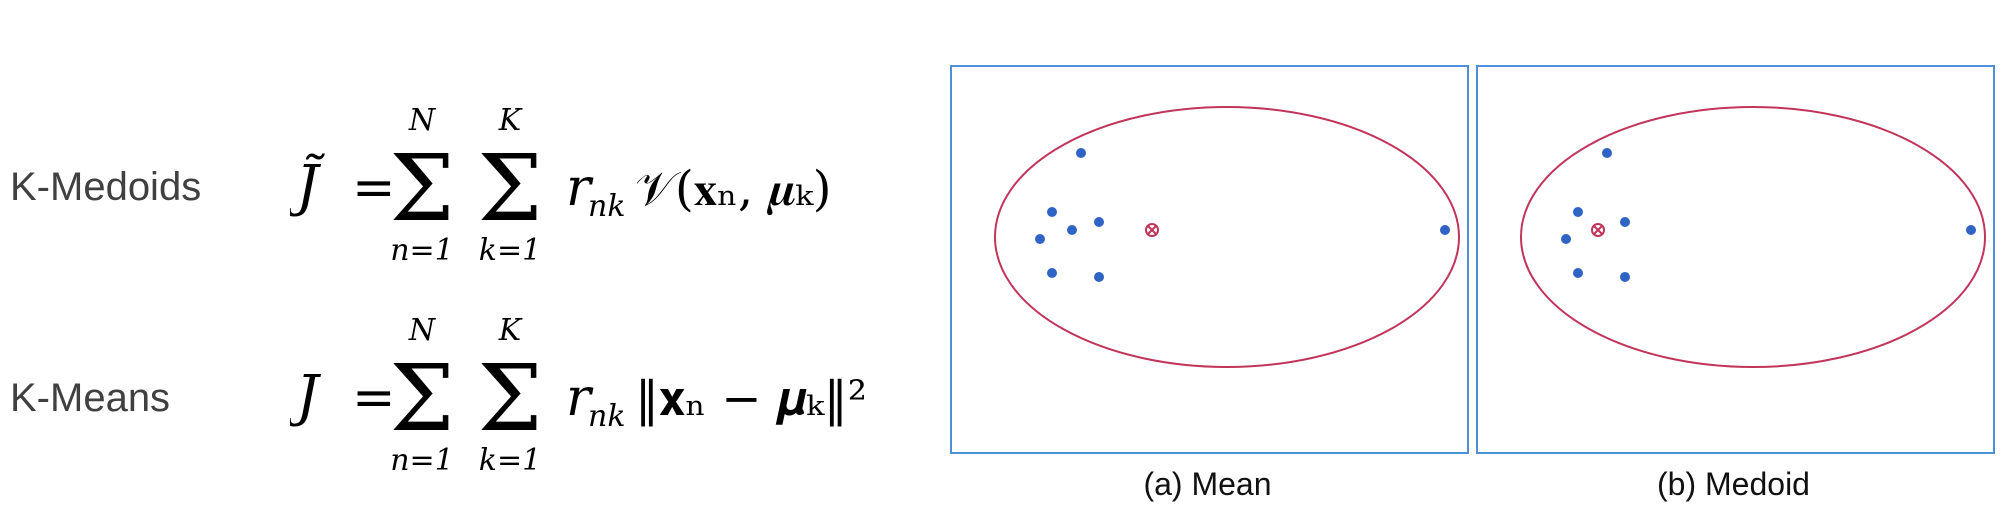 This screenshot has height=510, width=2006. What do you see at coordinates (90, 398) in the screenshot?
I see `k-means-label: K-Means` at bounding box center [90, 398].